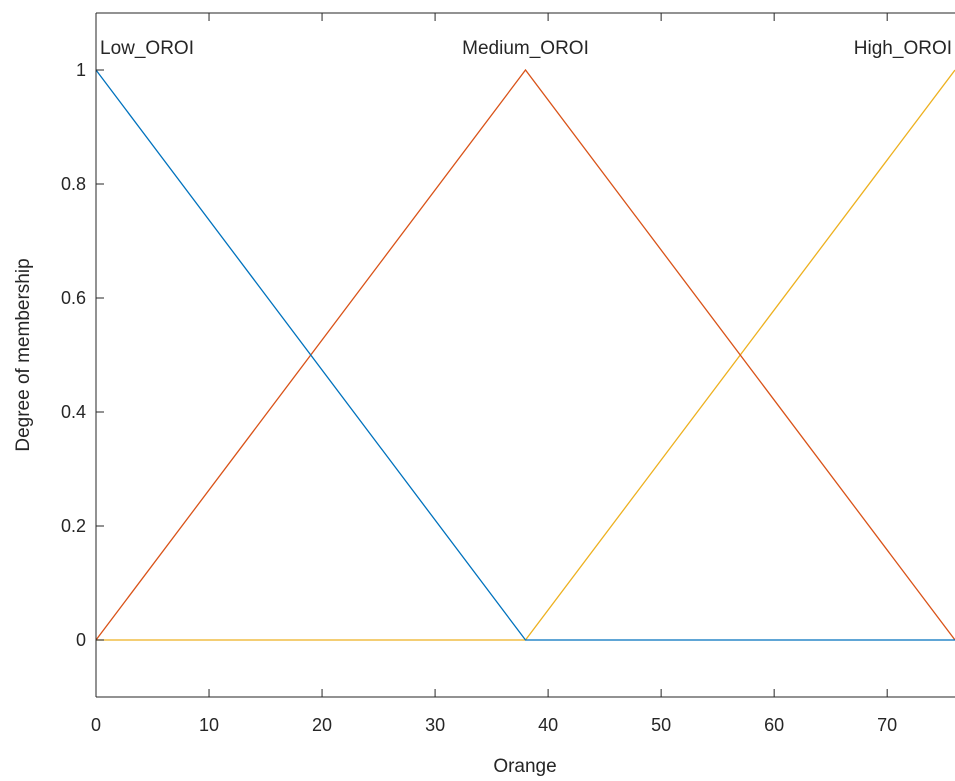 This screenshot has width=955, height=781. Describe the element at coordinates (548, 725) in the screenshot. I see `x-tick-label: 40` at that location.